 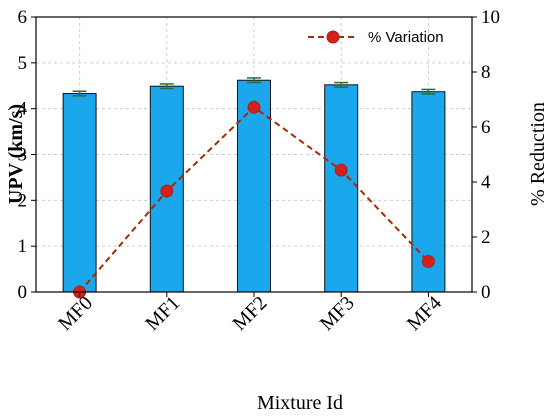 What do you see at coordinates (341, 170) in the screenshot?
I see `variation-point-mf3` at bounding box center [341, 170].